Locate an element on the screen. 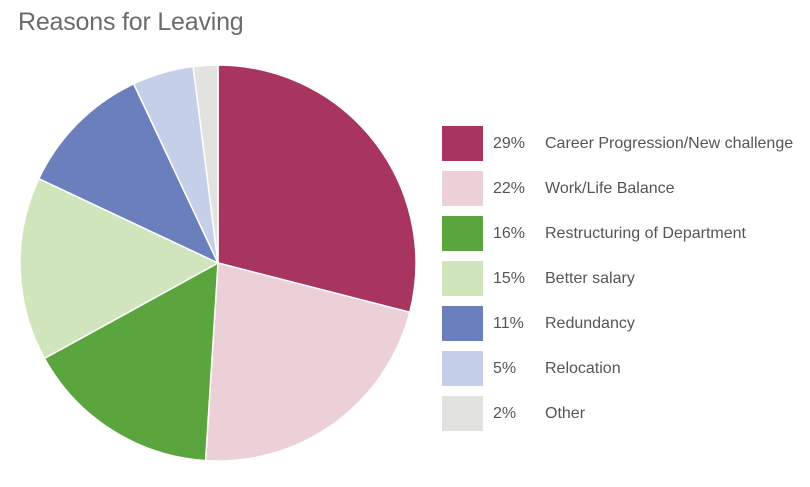 Image resolution: width=810 pixels, height=487 pixels. legend-item: 11% Redundancy is located at coordinates (617, 323).